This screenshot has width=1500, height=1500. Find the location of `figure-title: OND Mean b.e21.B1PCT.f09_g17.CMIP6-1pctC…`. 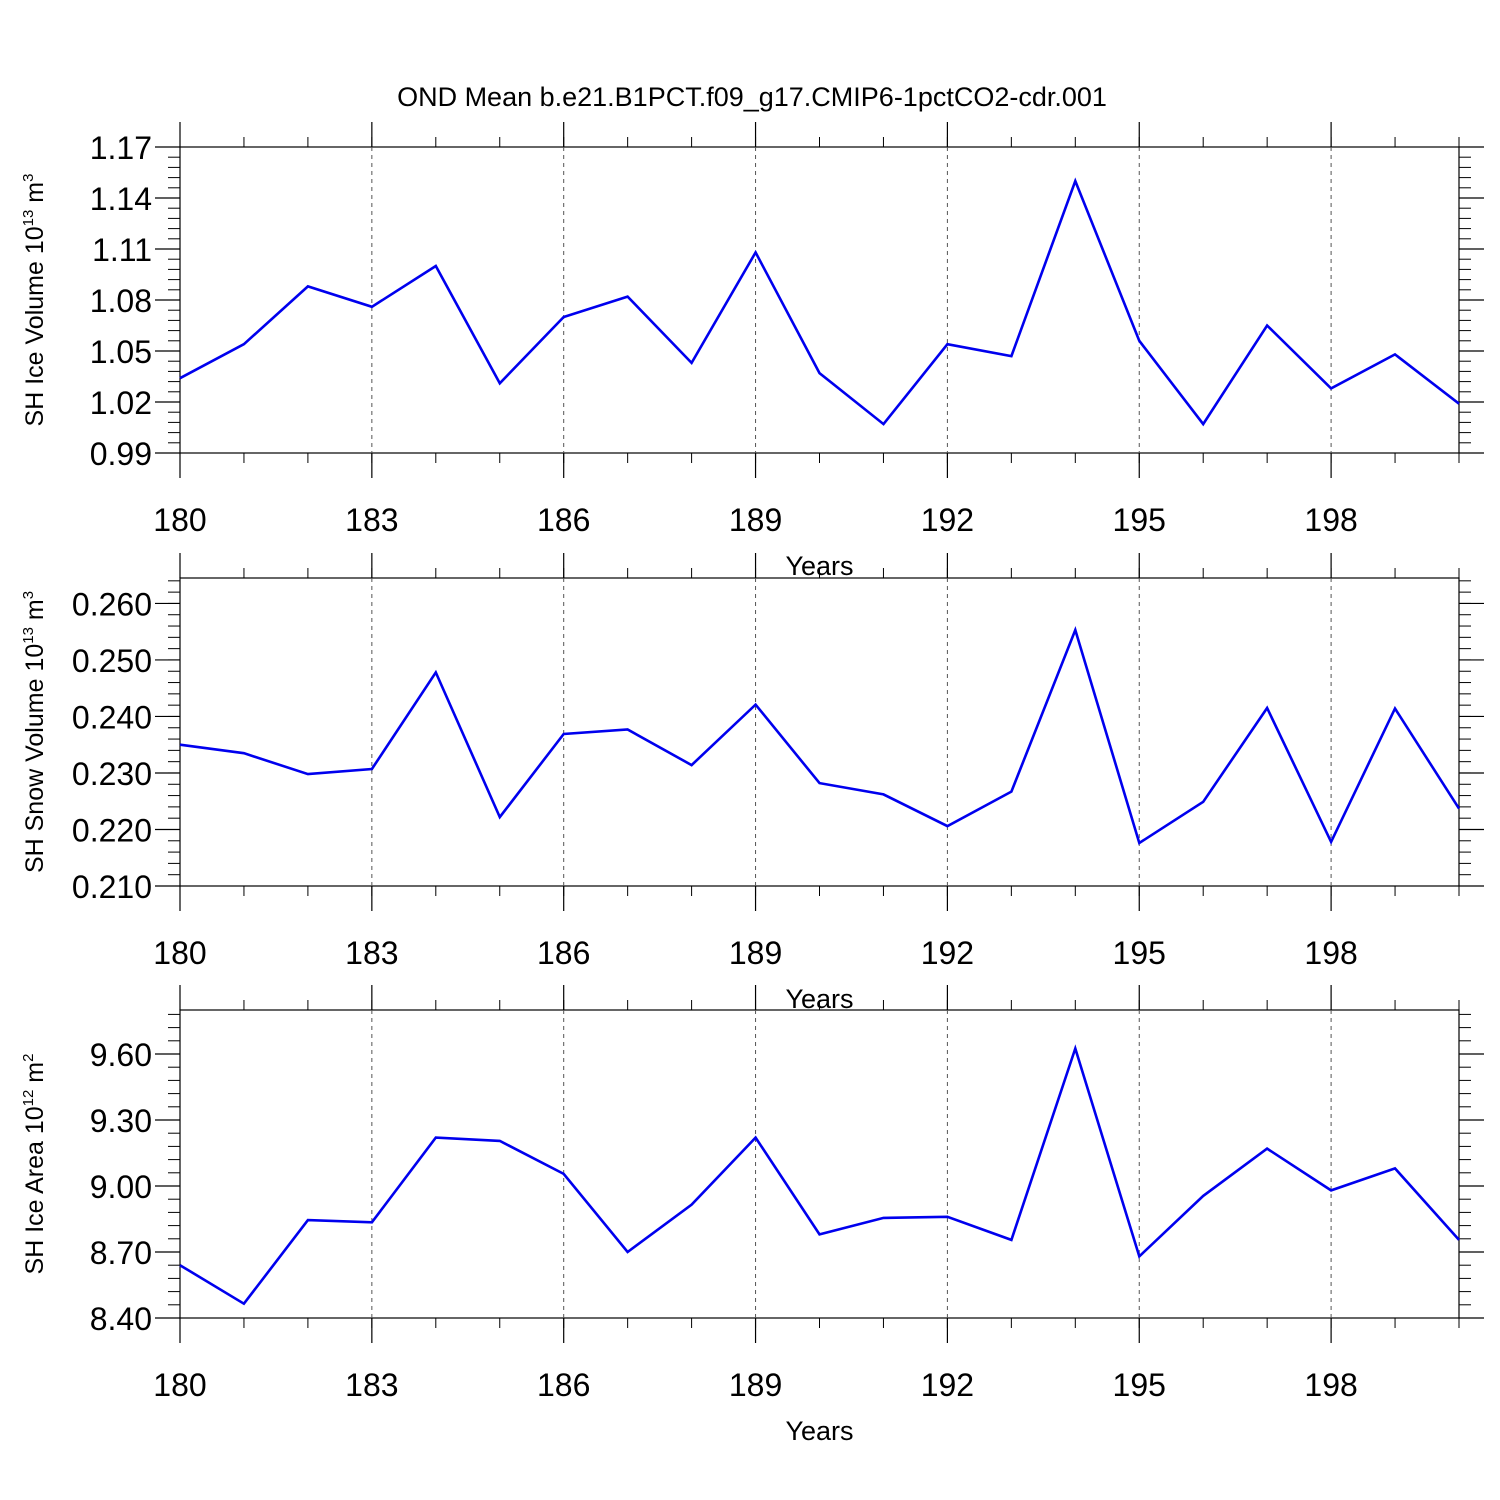

figure-title: OND Mean b.e21.B1PCT.f09_g17.CMIP6-1pctC… is located at coordinates (752, 97).